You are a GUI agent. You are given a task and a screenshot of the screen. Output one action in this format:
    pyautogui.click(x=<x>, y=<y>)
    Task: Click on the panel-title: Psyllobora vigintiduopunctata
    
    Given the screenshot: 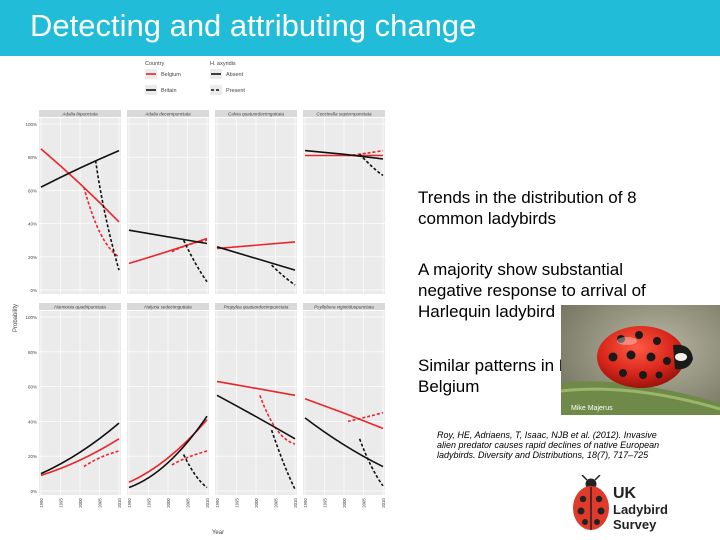 What is the action you would take?
    pyautogui.click(x=344, y=307)
    